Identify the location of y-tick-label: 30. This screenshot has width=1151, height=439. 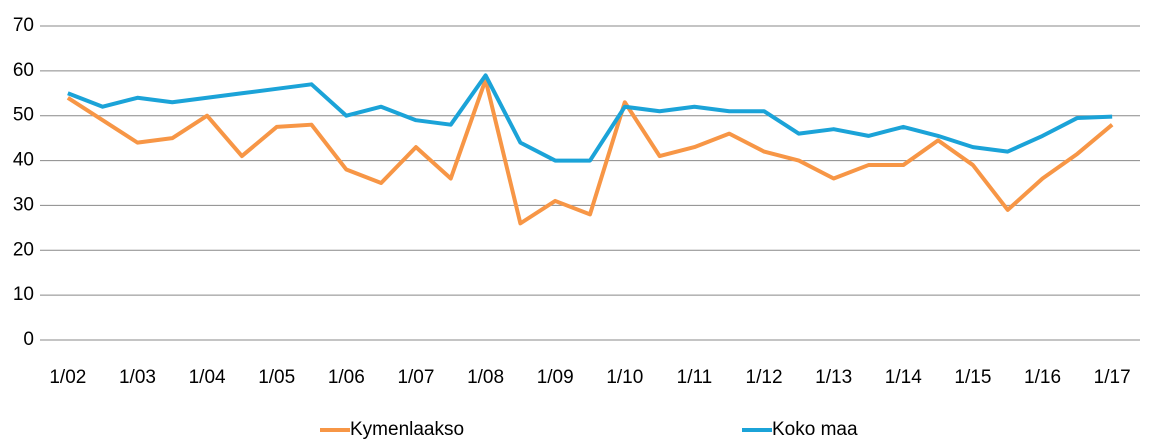
(23, 204).